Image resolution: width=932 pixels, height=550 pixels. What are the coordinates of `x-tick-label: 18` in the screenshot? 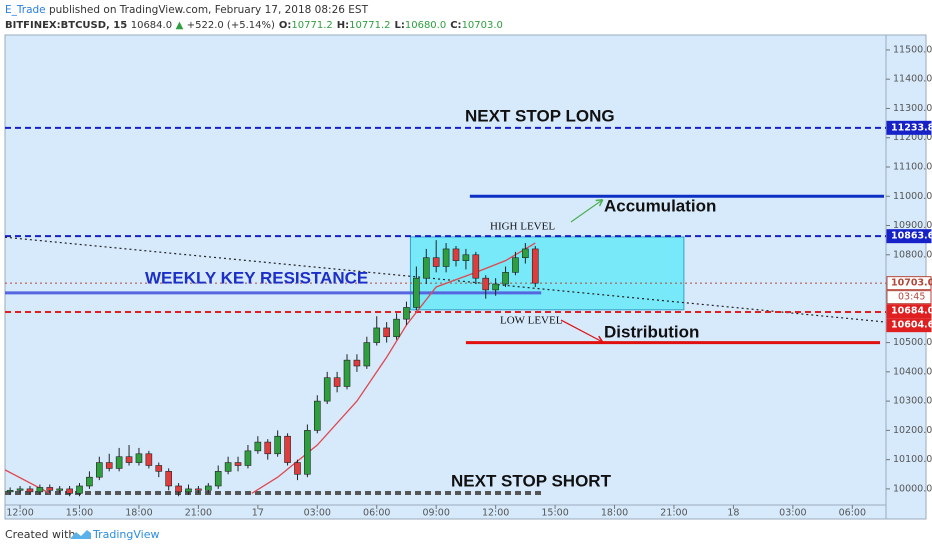 It's located at (733, 513).